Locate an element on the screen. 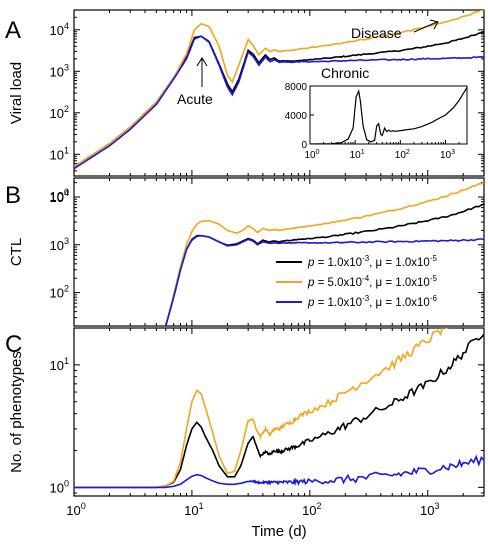  legend-label: p = 5.0x10-4, μ = 1.0x10-5 is located at coordinates (372, 281).